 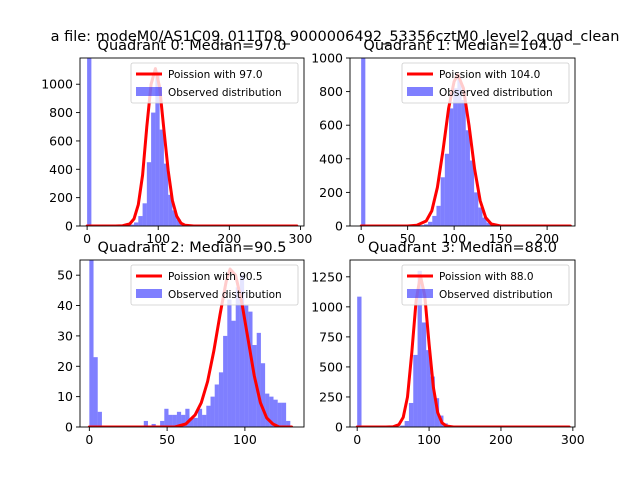 I want to click on y-tick-label: 600, so click(x=331, y=125).